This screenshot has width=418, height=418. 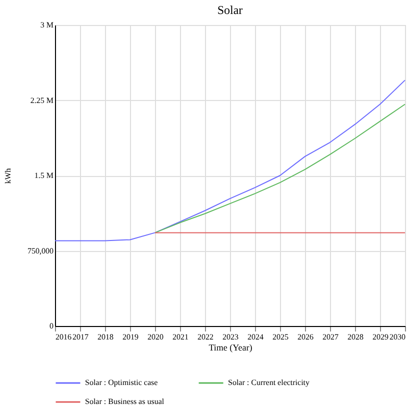 What do you see at coordinates (44, 175) in the screenshot?
I see `y-tick-label: 1.5 M` at bounding box center [44, 175].